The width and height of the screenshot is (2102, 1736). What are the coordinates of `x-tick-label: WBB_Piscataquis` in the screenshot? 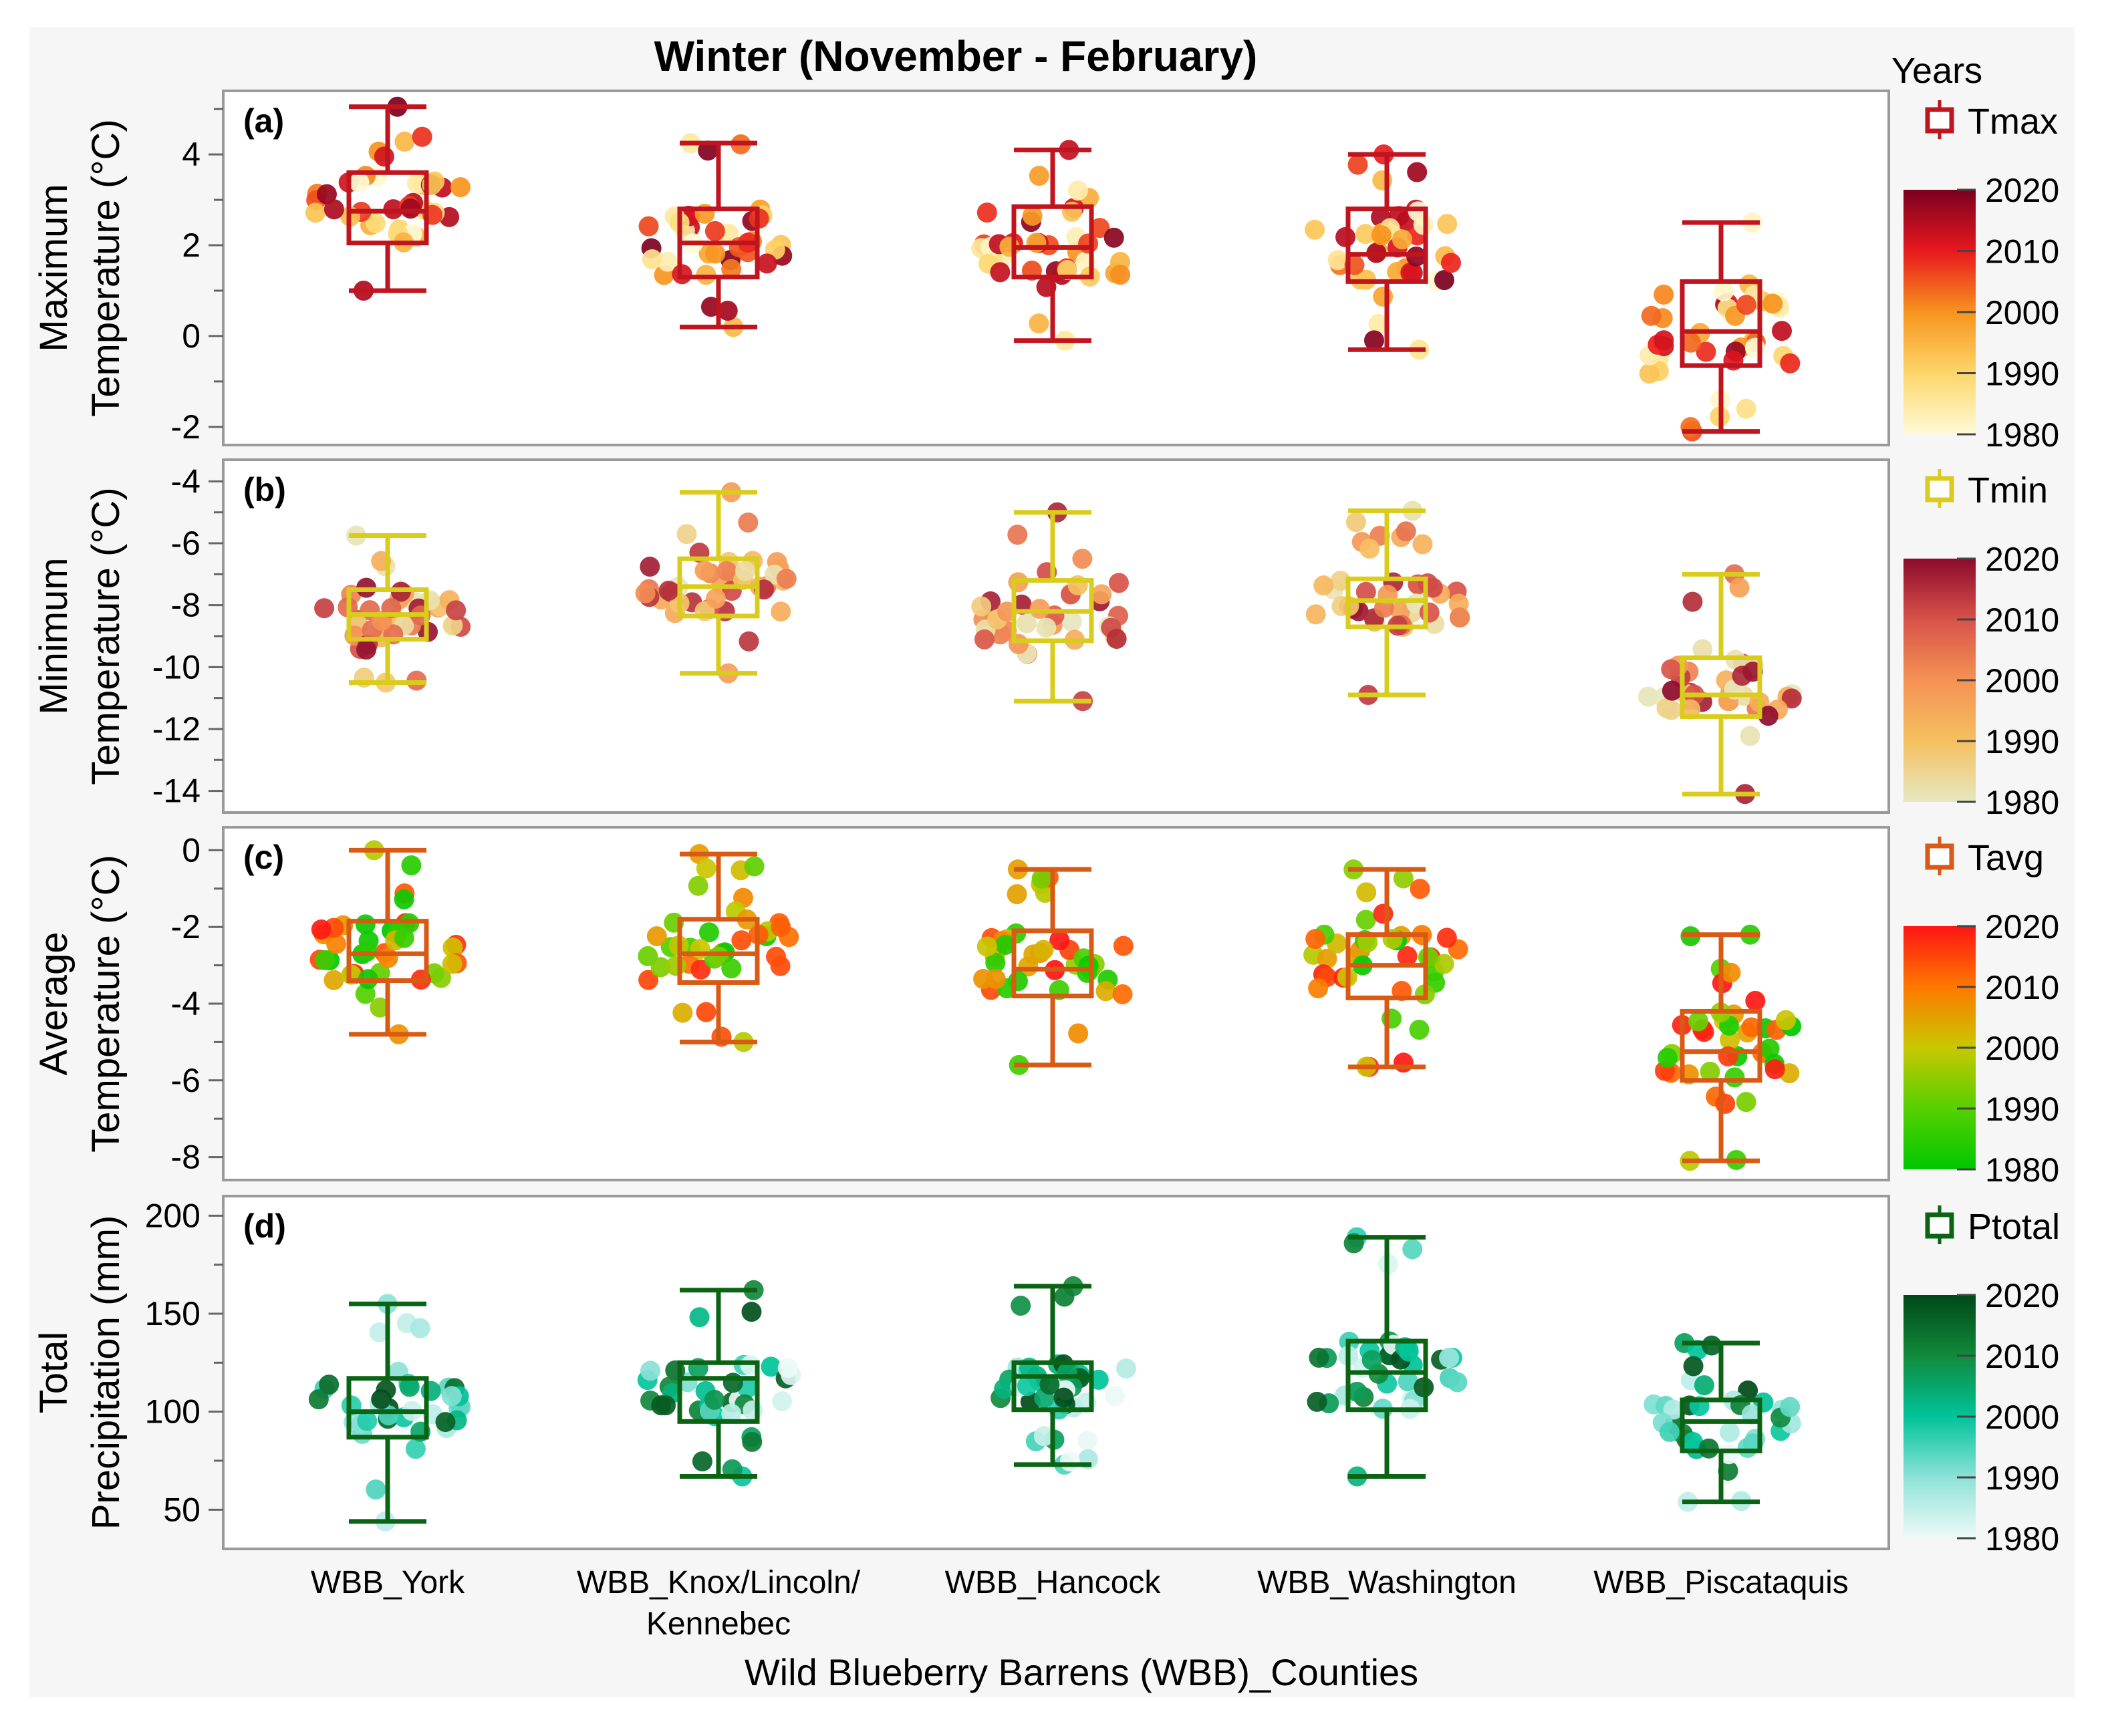 It's located at (1721, 1582).